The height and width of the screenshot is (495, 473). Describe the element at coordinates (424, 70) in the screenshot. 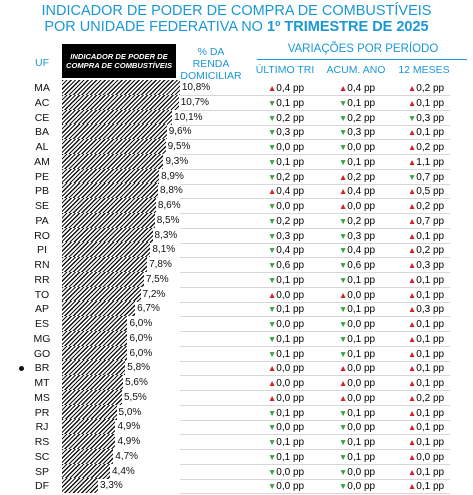

I see `twelve-months-header: 12 MESES` at that location.